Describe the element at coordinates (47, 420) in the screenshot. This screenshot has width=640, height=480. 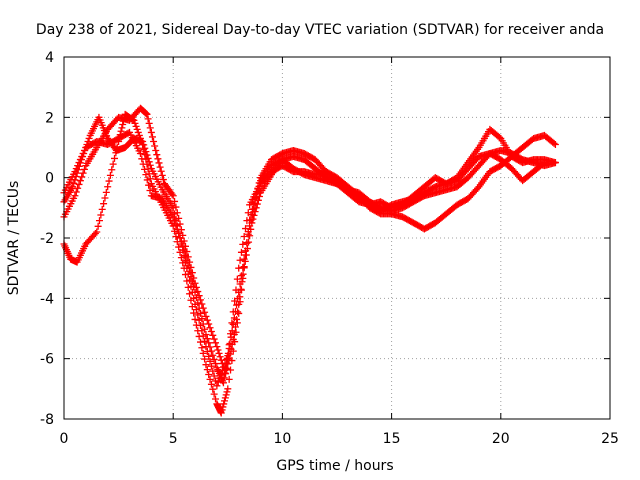
I see `y-tick-label: -8` at that location.